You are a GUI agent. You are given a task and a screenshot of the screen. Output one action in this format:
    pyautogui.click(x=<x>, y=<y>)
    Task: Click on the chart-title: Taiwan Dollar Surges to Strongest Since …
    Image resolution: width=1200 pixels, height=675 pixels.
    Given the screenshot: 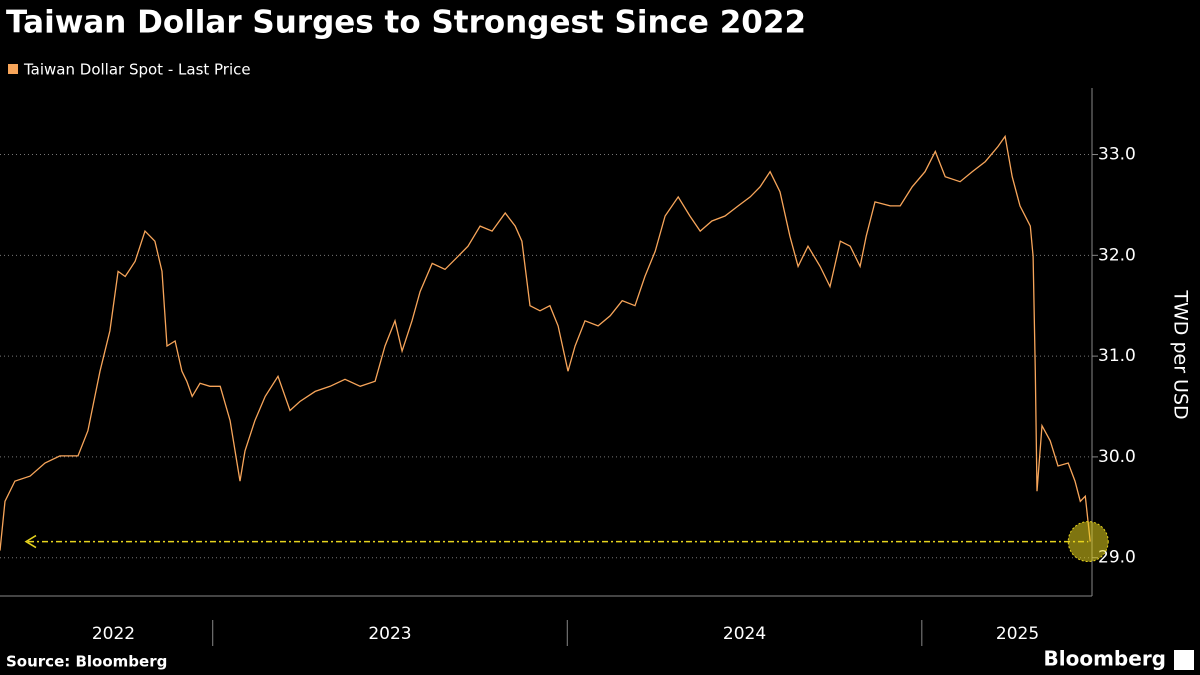 What is the action you would take?
    pyautogui.click(x=406, y=23)
    